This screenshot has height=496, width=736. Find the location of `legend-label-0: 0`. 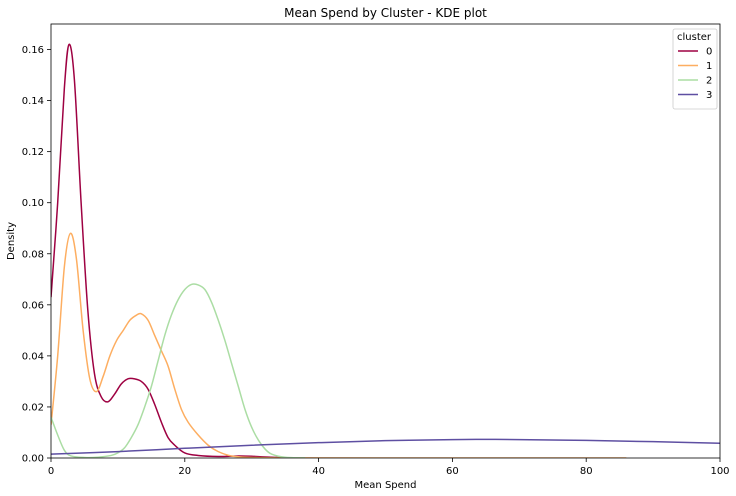

legend-label-0: 0 is located at coordinates (709, 52).